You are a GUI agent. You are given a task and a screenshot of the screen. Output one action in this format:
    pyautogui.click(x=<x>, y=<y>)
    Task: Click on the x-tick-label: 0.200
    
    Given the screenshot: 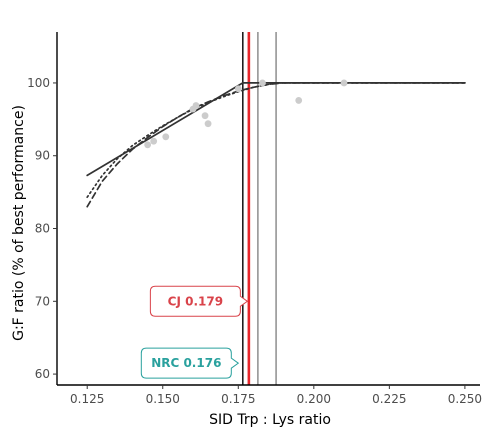 What is the action you would take?
    pyautogui.click(x=314, y=399)
    